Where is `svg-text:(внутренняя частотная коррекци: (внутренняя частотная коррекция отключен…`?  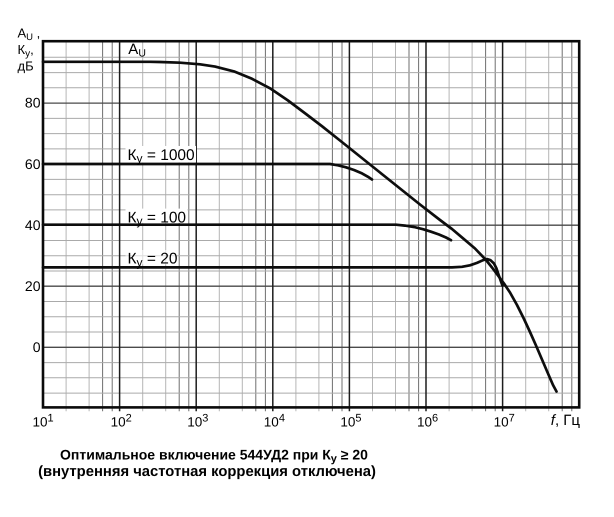
svg-text:(внутренняя частотная коррекци: (внутренняя частотная коррекция отключен… is located at coordinates (207, 472).